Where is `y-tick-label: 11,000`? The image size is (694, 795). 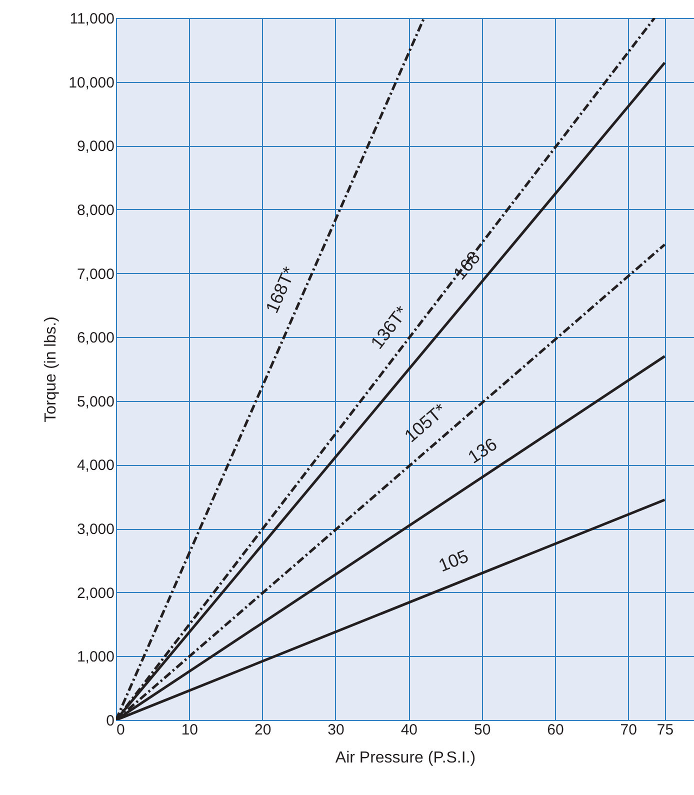 y-tick-label: 11,000 is located at coordinates (92, 19).